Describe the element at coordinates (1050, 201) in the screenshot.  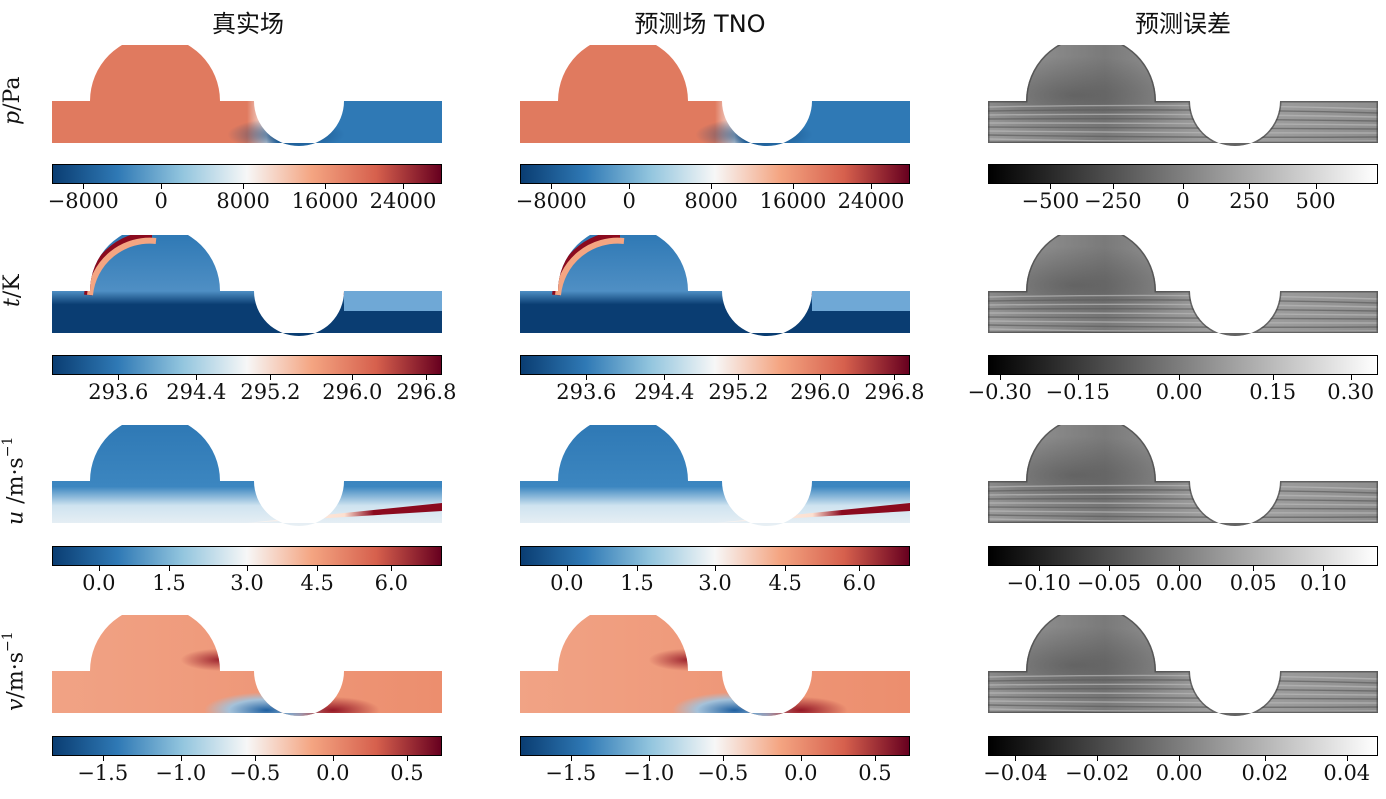
I see `colorbar-tick-label: −500` at that location.